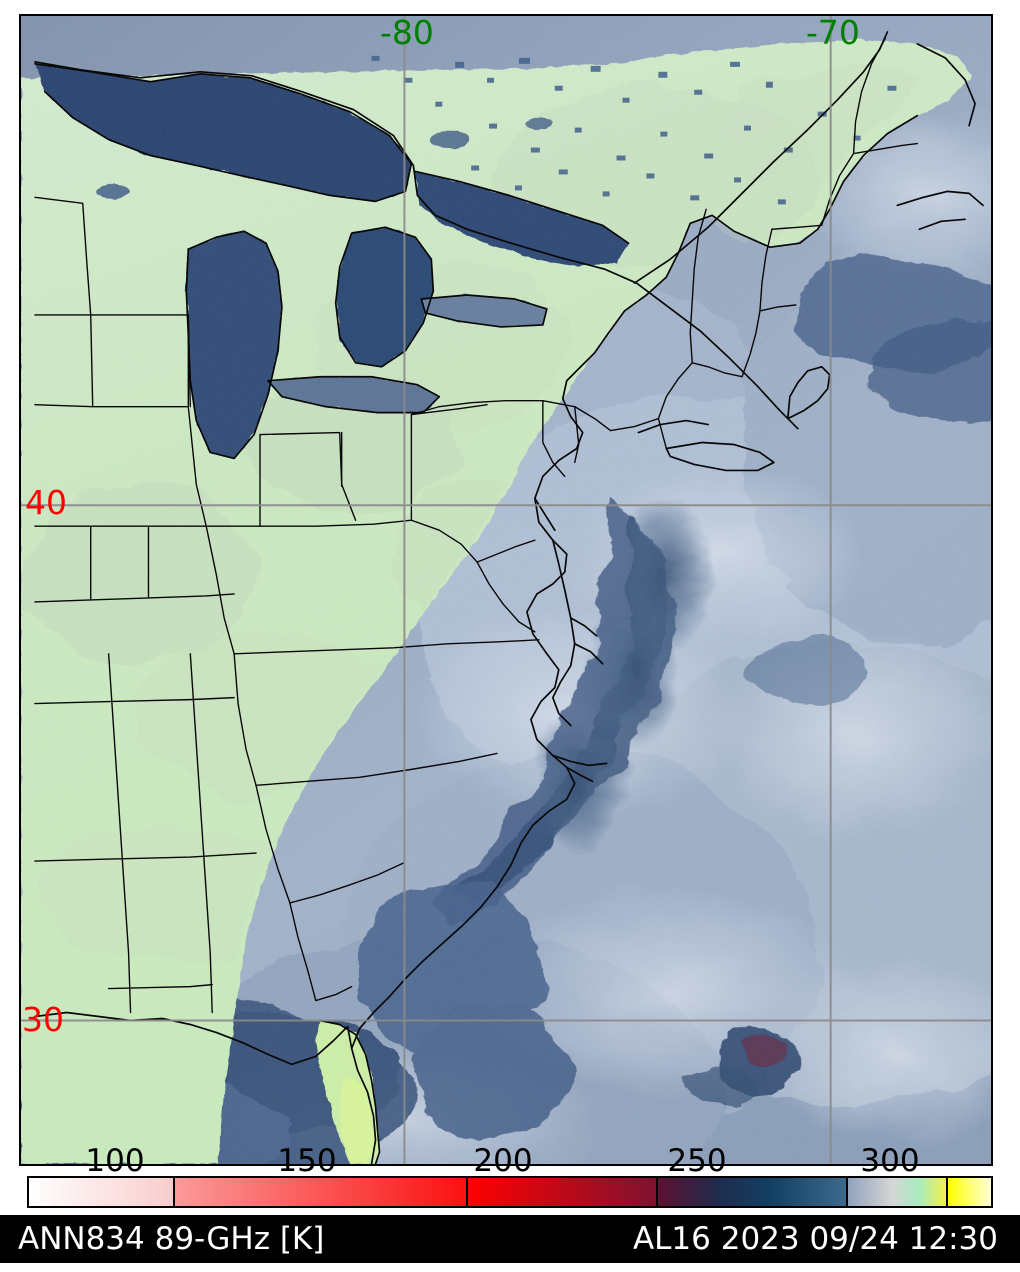 This screenshot has height=1272, width=1020. Describe the element at coordinates (171, 1239) in the screenshot. I see `product-label: ANN834 89-GHz [K]` at that location.